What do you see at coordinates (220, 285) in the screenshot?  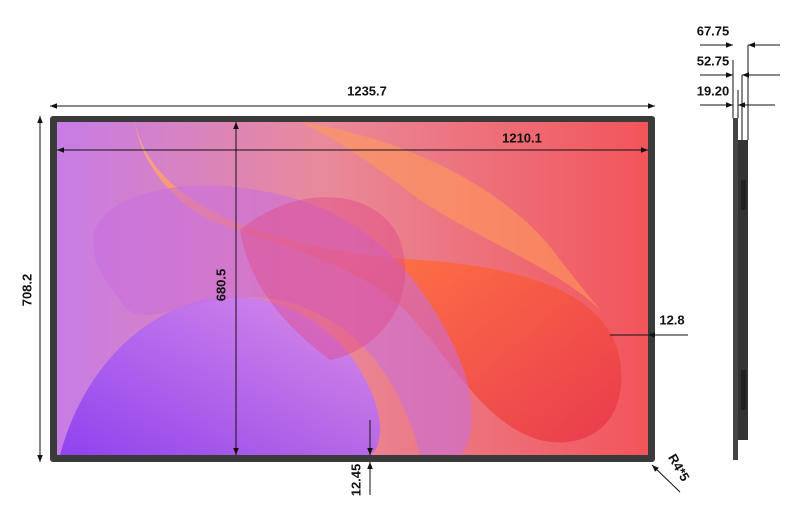 I see `display-height: 680.5` at bounding box center [220, 285].